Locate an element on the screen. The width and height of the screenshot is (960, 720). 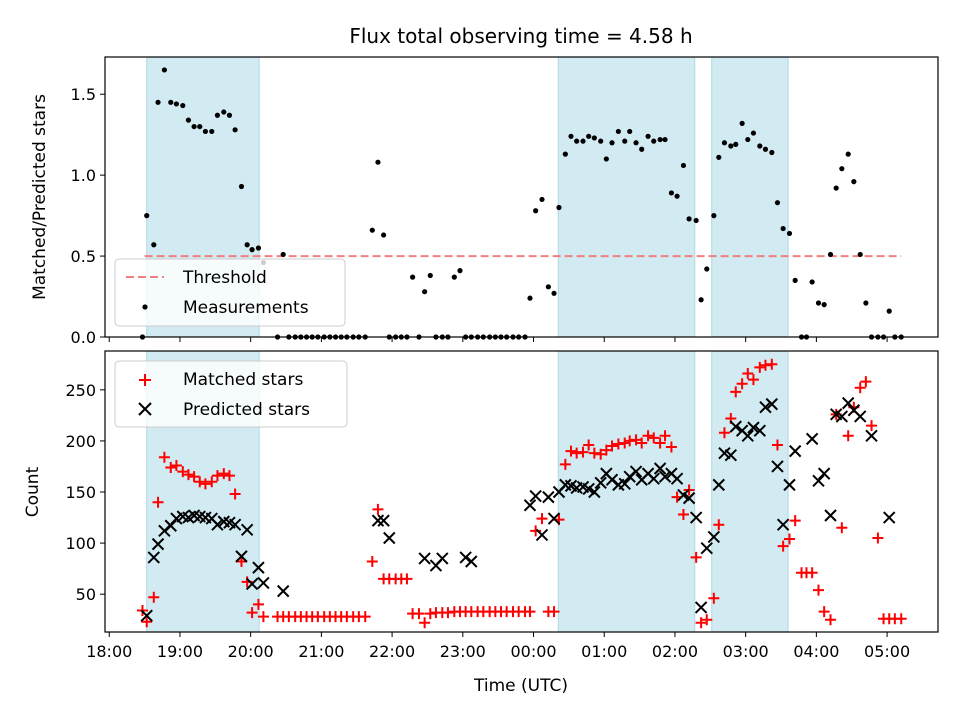
y-tick-label: 250 is located at coordinates (80, 390).